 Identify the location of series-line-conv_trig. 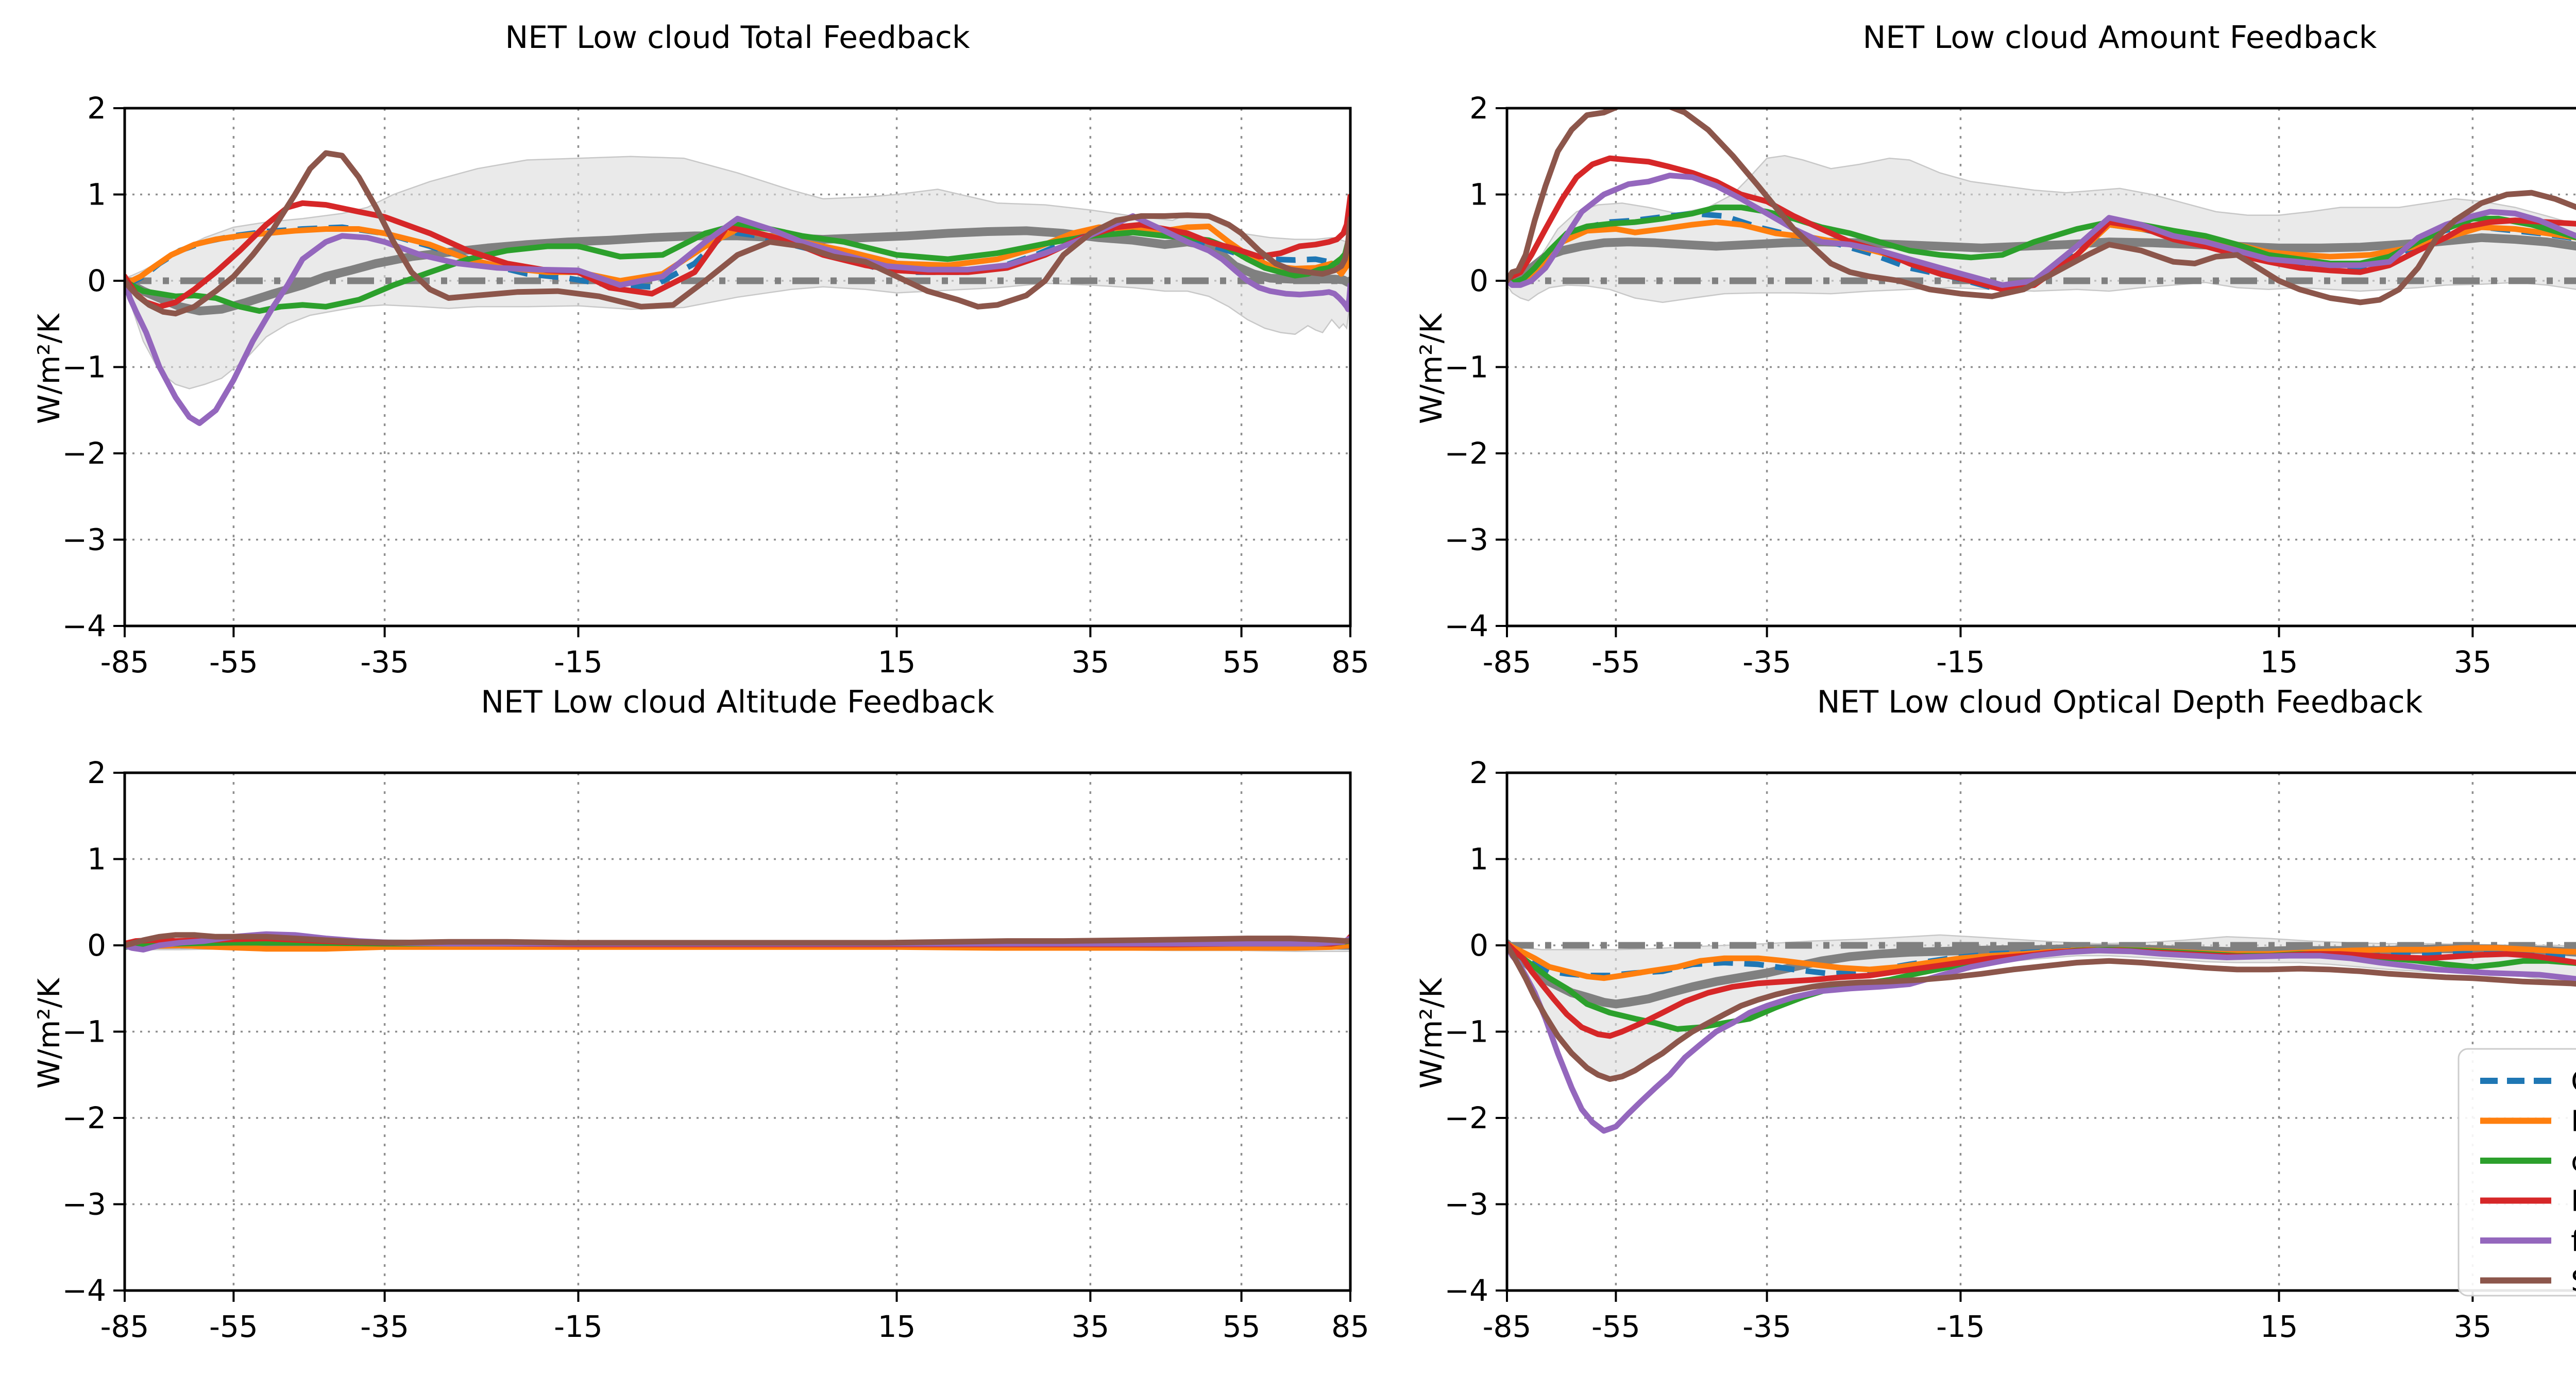
(2041, 245).